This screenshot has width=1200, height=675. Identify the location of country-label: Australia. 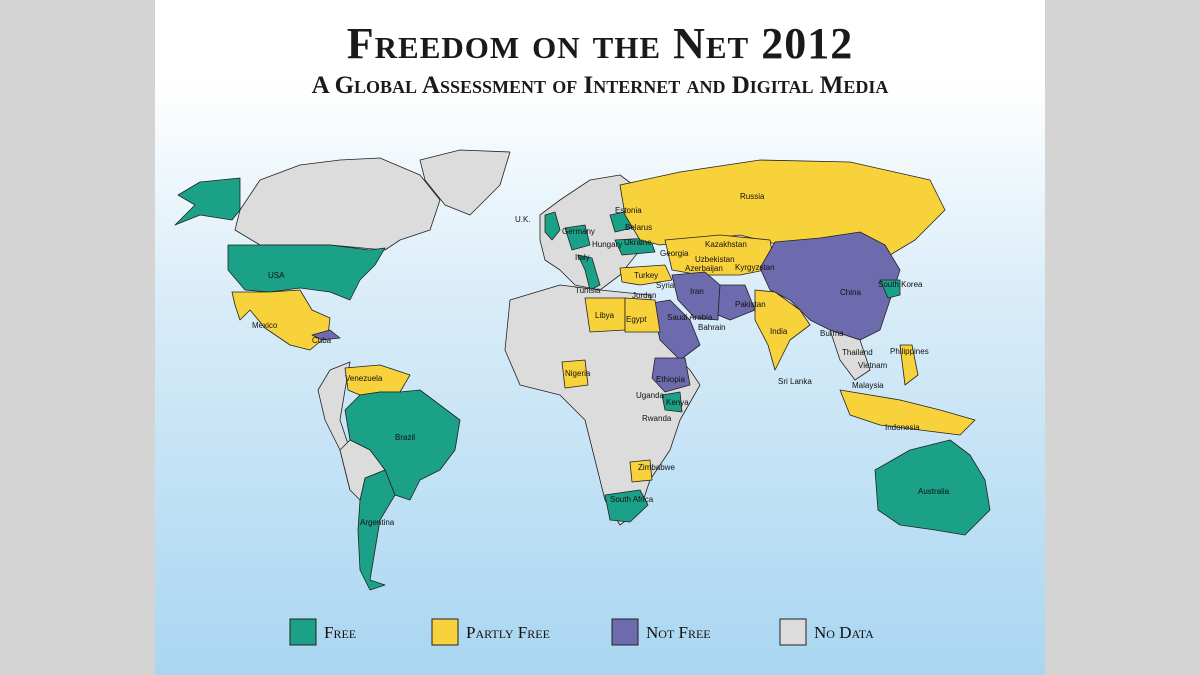
(934, 491).